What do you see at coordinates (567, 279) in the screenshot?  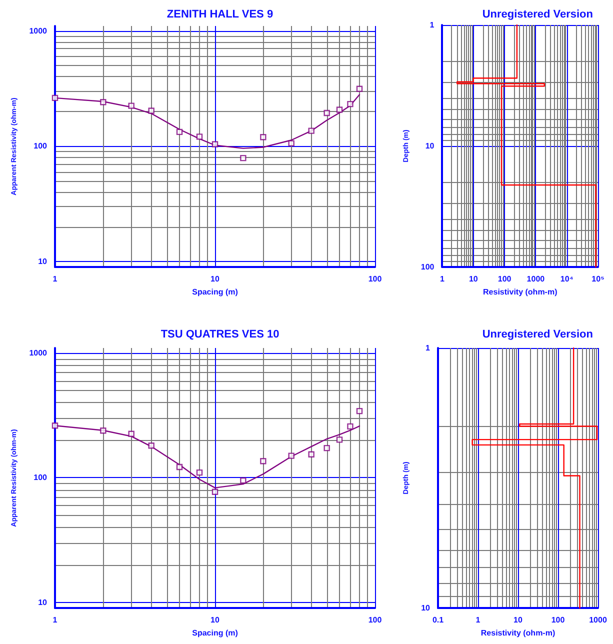 I see `x-tick-label: 10⁴` at bounding box center [567, 279].